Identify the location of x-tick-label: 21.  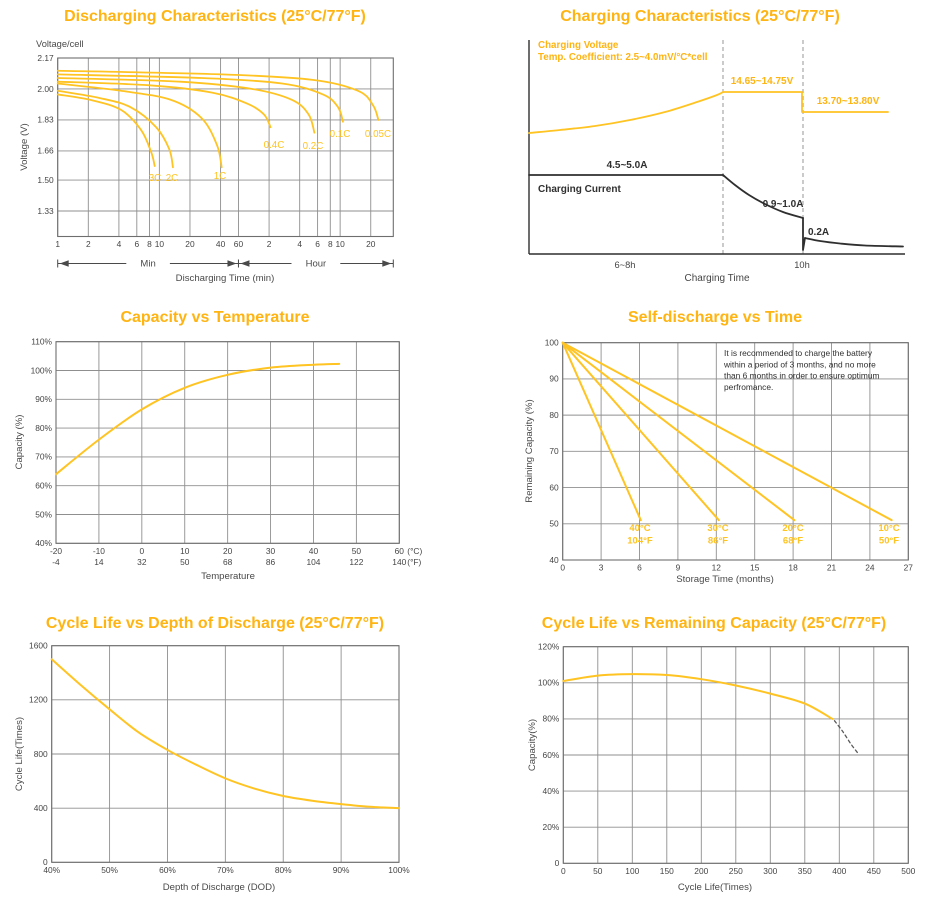
(832, 568).